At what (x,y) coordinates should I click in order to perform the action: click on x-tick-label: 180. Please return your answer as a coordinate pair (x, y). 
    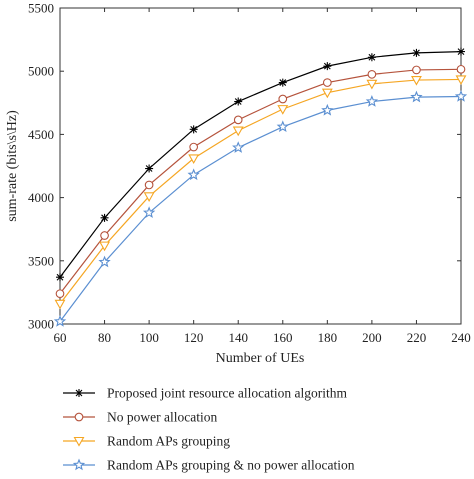
    Looking at the image, I should click on (328, 337).